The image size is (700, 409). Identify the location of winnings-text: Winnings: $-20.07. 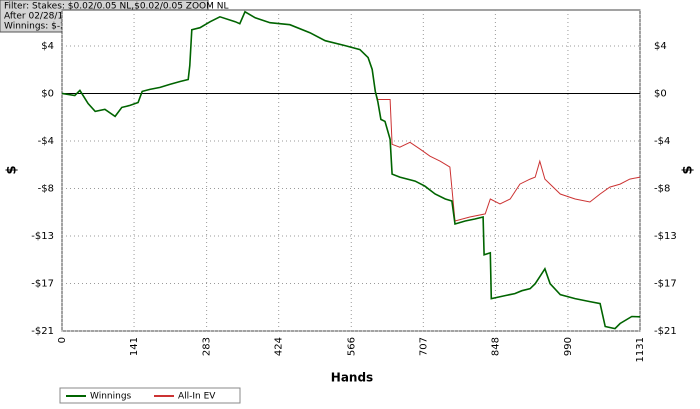
(45, 27).